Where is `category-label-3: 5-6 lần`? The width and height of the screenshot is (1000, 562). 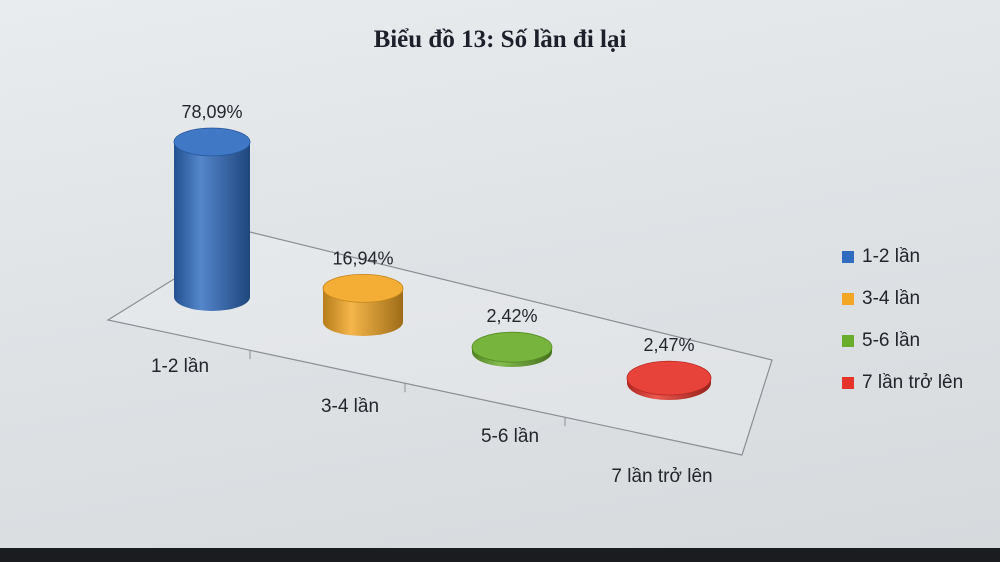
category-label-3: 5-6 lần is located at coordinates (510, 436).